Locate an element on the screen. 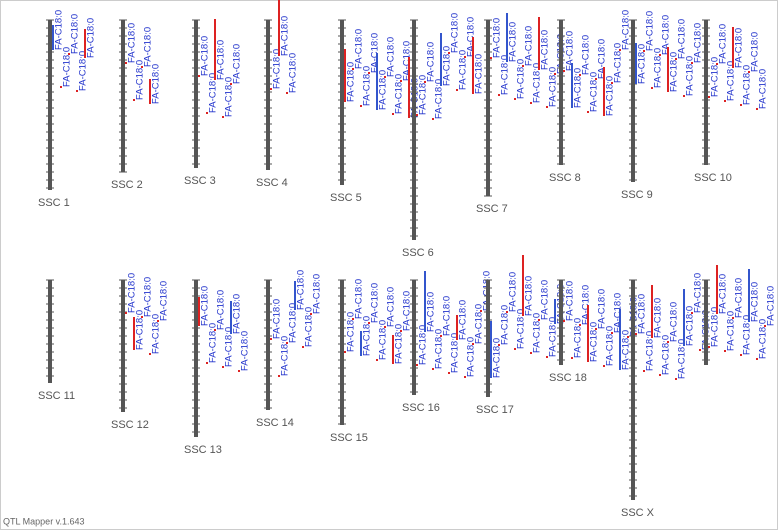 The height and width of the screenshot is (530, 778). chromosome-label: SSC 3 is located at coordinates (200, 181).